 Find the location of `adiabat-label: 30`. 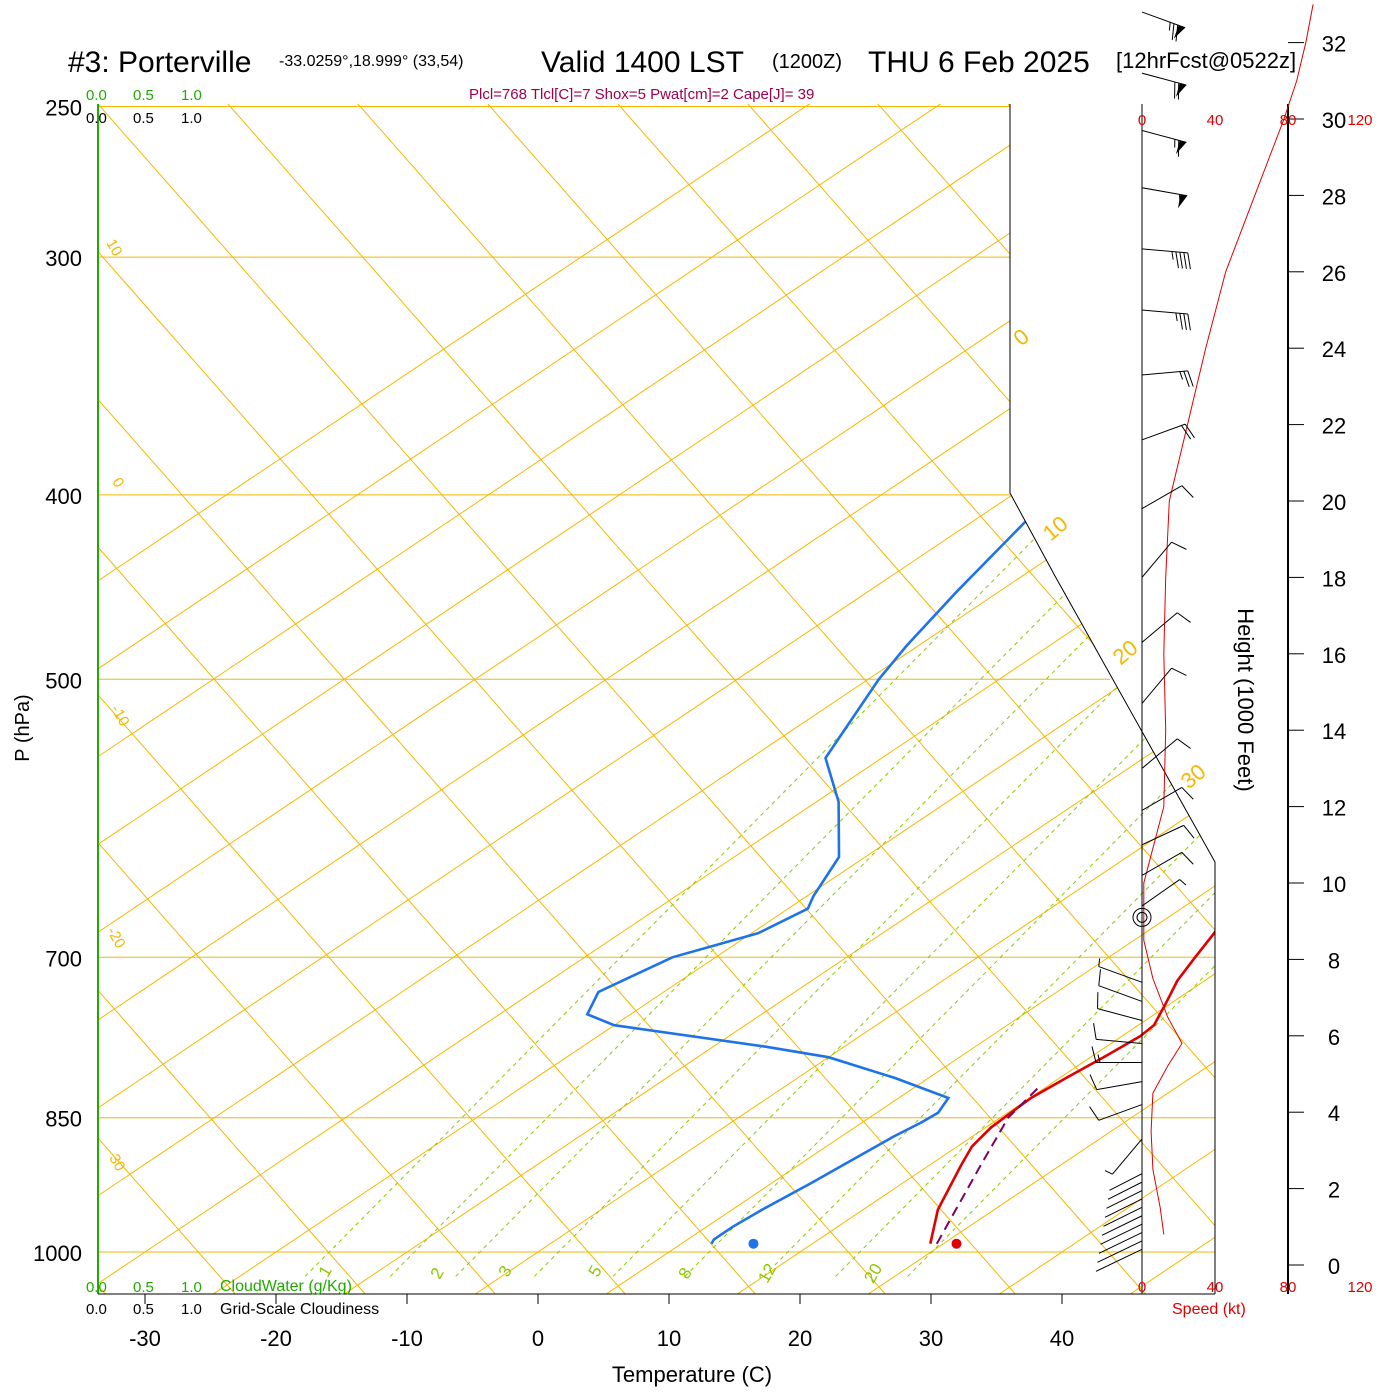

adiabat-label: 30 is located at coordinates (116, 1162).